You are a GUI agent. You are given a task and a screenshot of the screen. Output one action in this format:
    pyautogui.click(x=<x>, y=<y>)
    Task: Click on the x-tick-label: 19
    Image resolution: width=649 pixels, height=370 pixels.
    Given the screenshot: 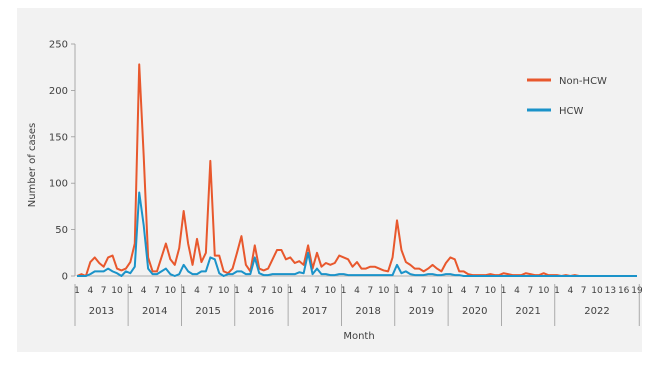 What is the action you would take?
    pyautogui.click(x=636, y=291)
    